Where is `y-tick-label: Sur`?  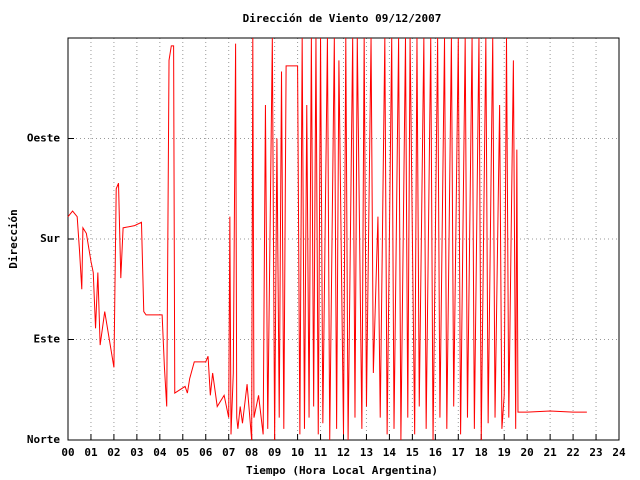
y-tick-label: Sur is located at coordinates (50, 238).